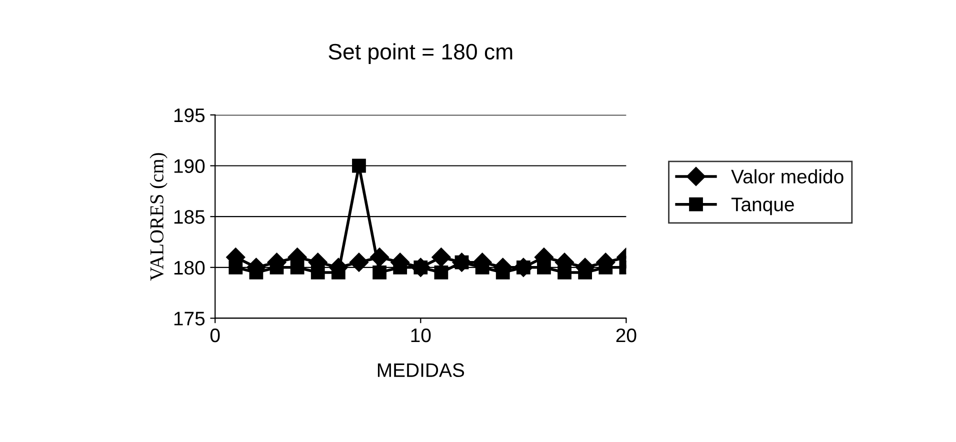  What do you see at coordinates (189, 217) in the screenshot?
I see `y-tick-label: 185` at bounding box center [189, 217].